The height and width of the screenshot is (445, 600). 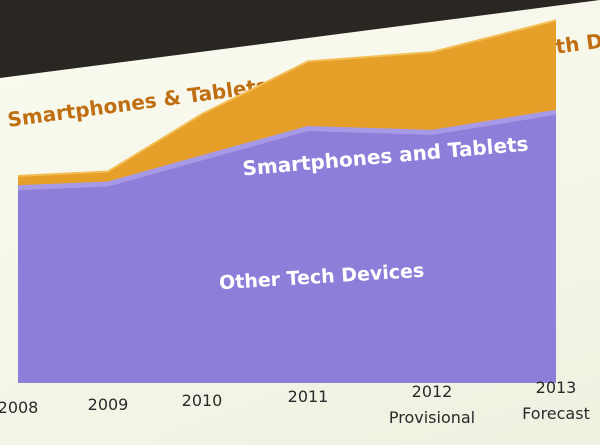 I want to click on x-tick-sublabel-forecast: Forecast, so click(x=556, y=413).